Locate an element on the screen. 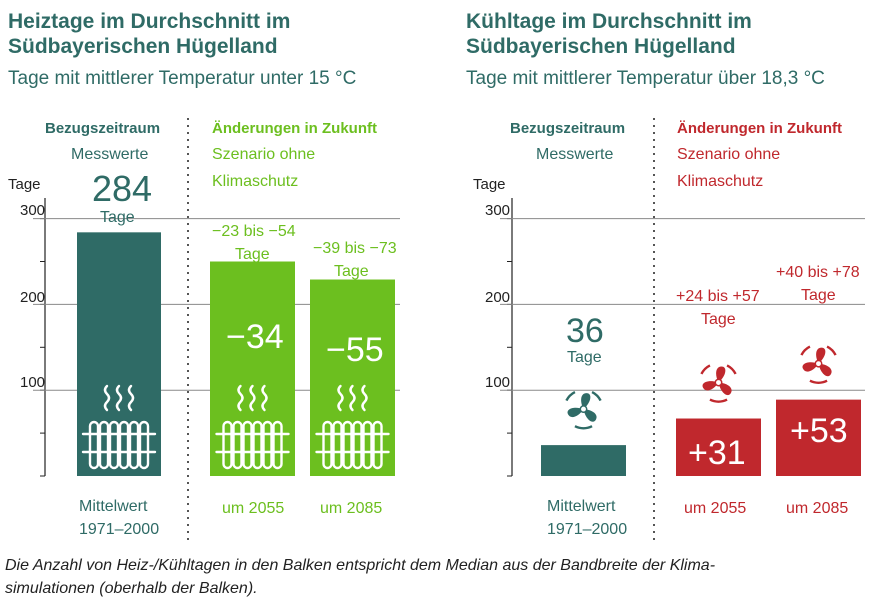  heat-y-axis-label: Tage is located at coordinates (24, 184).